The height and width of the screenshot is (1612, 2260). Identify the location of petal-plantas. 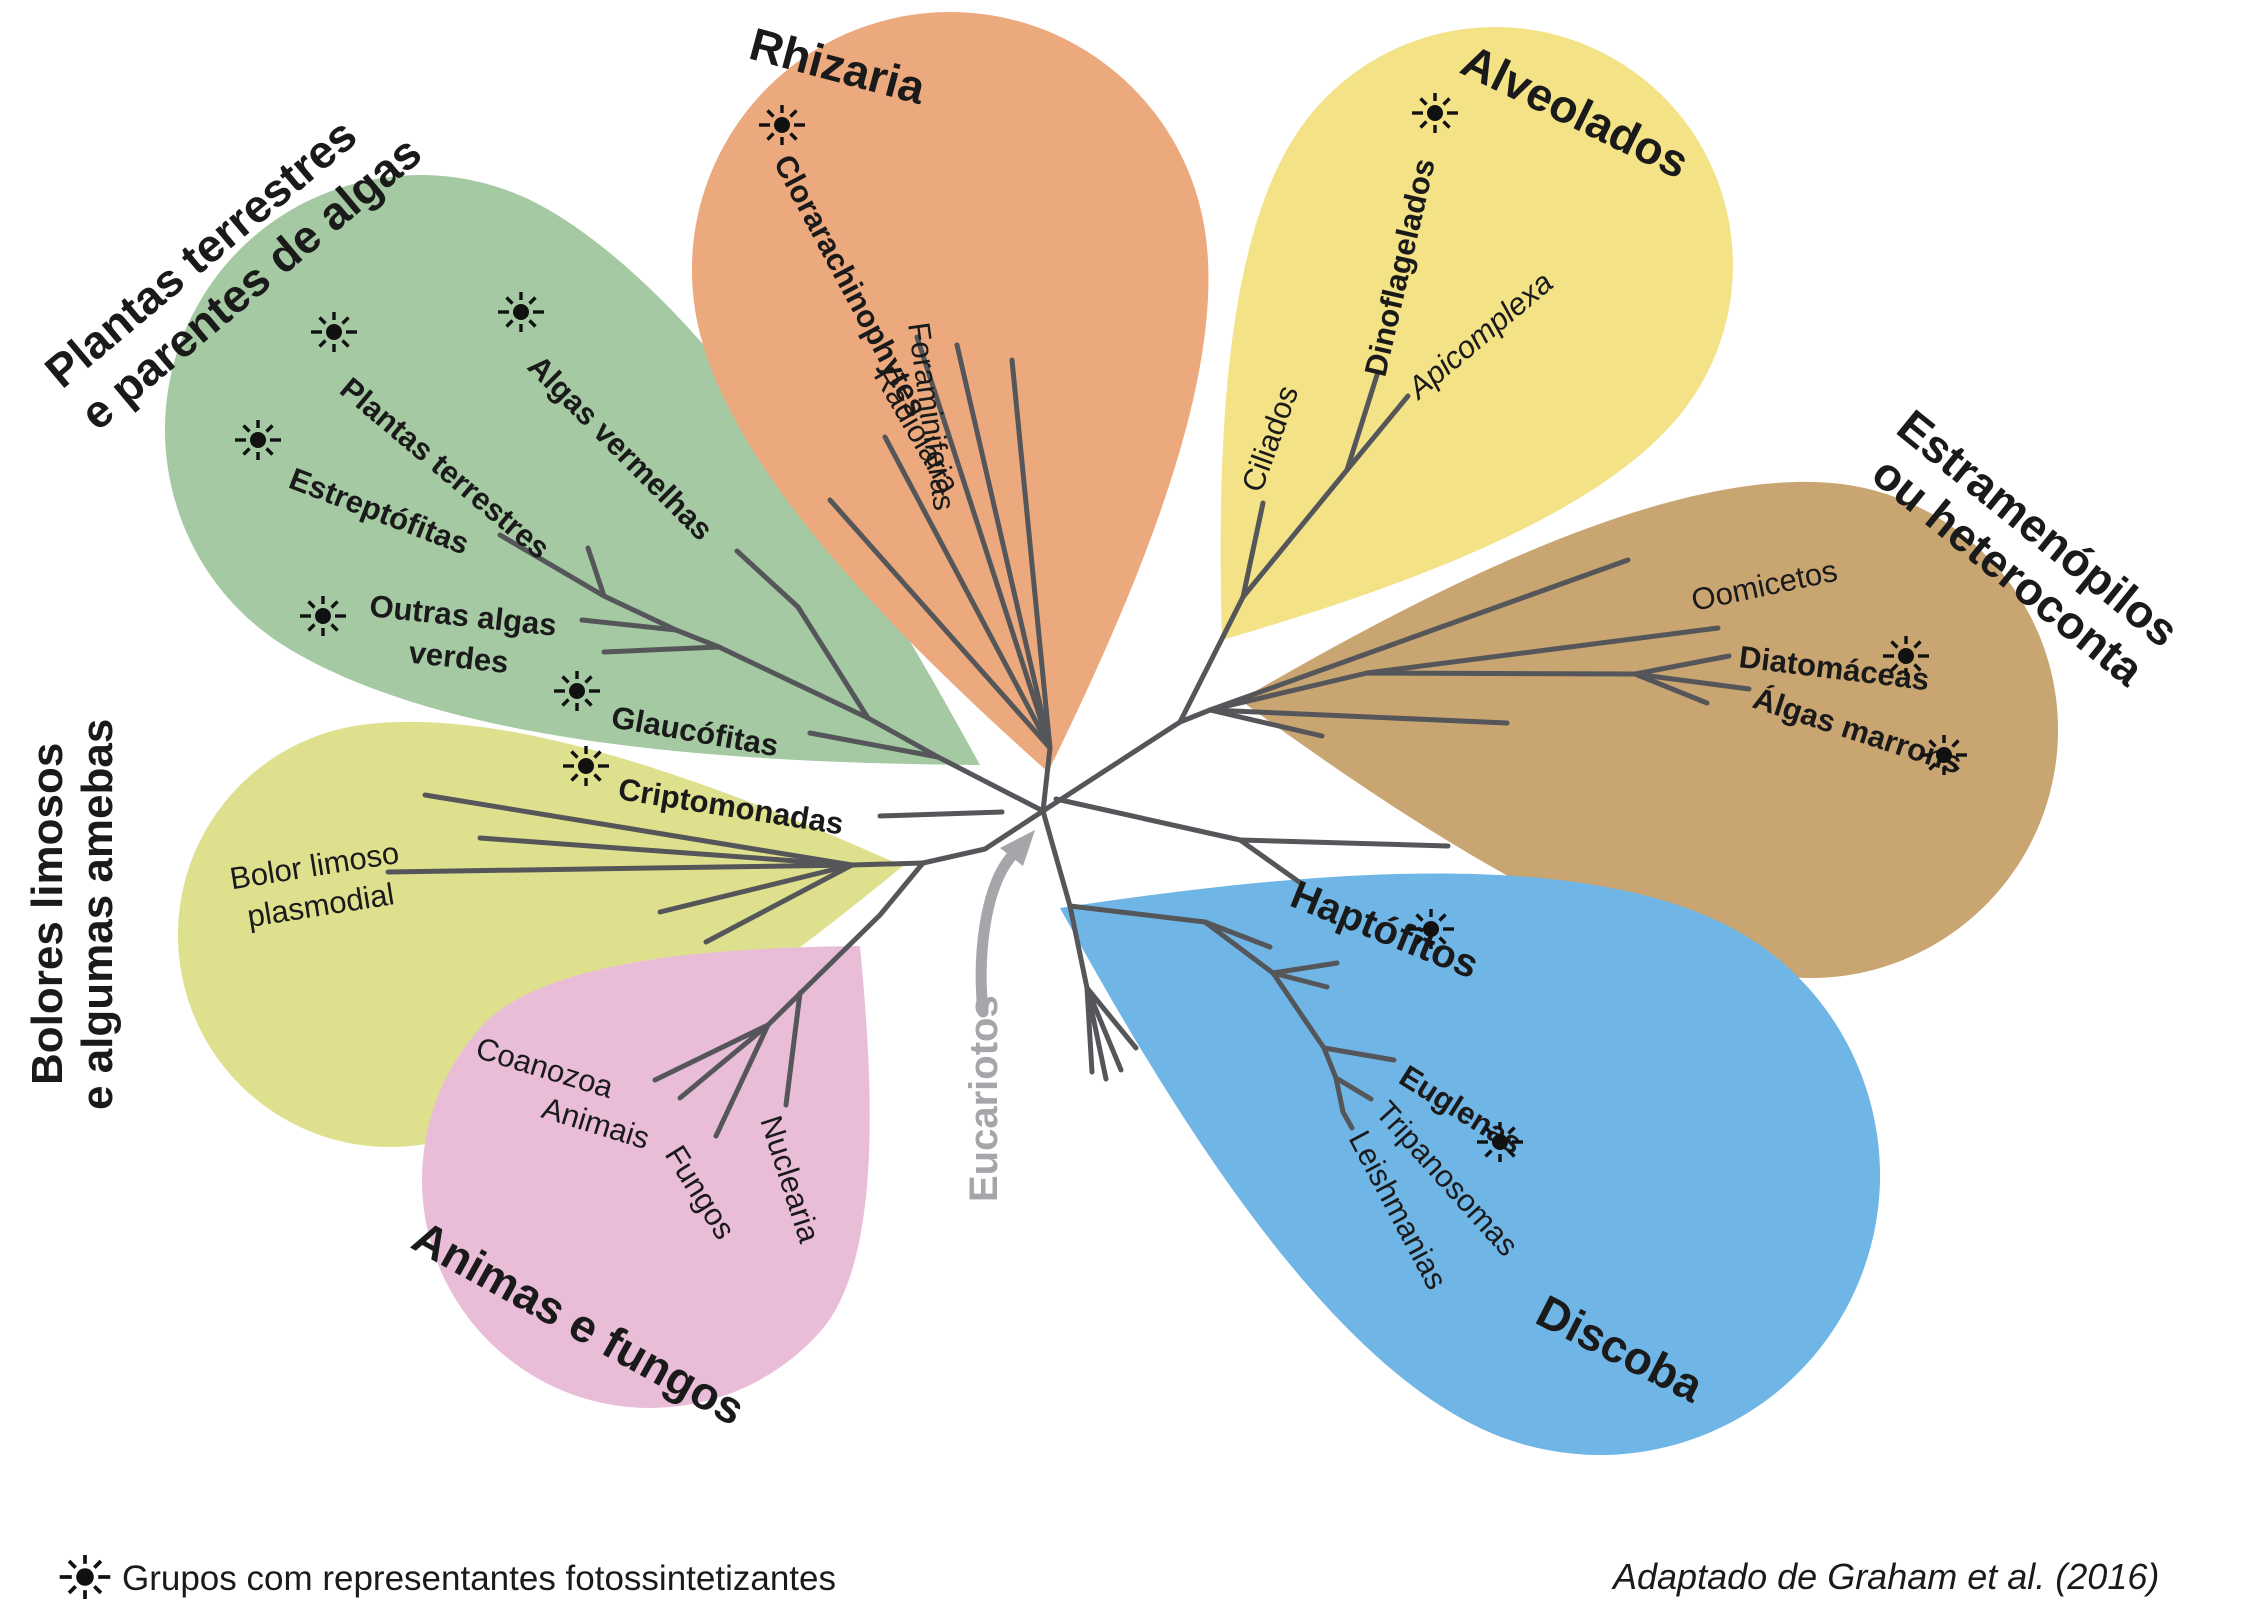
(572, 469).